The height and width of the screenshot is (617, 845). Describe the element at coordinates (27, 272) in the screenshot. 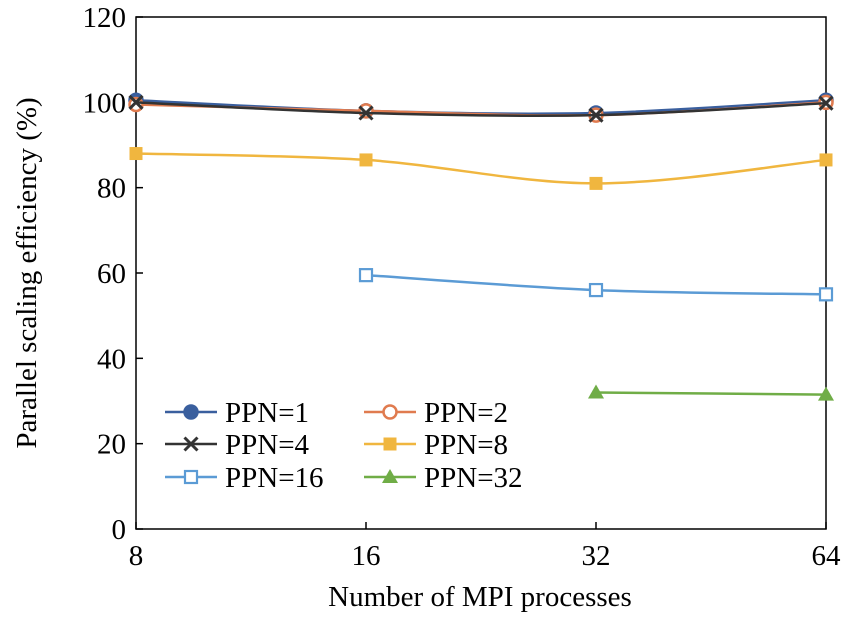

I see `y-axis-title: Parallel scaling efficiency (%)` at that location.